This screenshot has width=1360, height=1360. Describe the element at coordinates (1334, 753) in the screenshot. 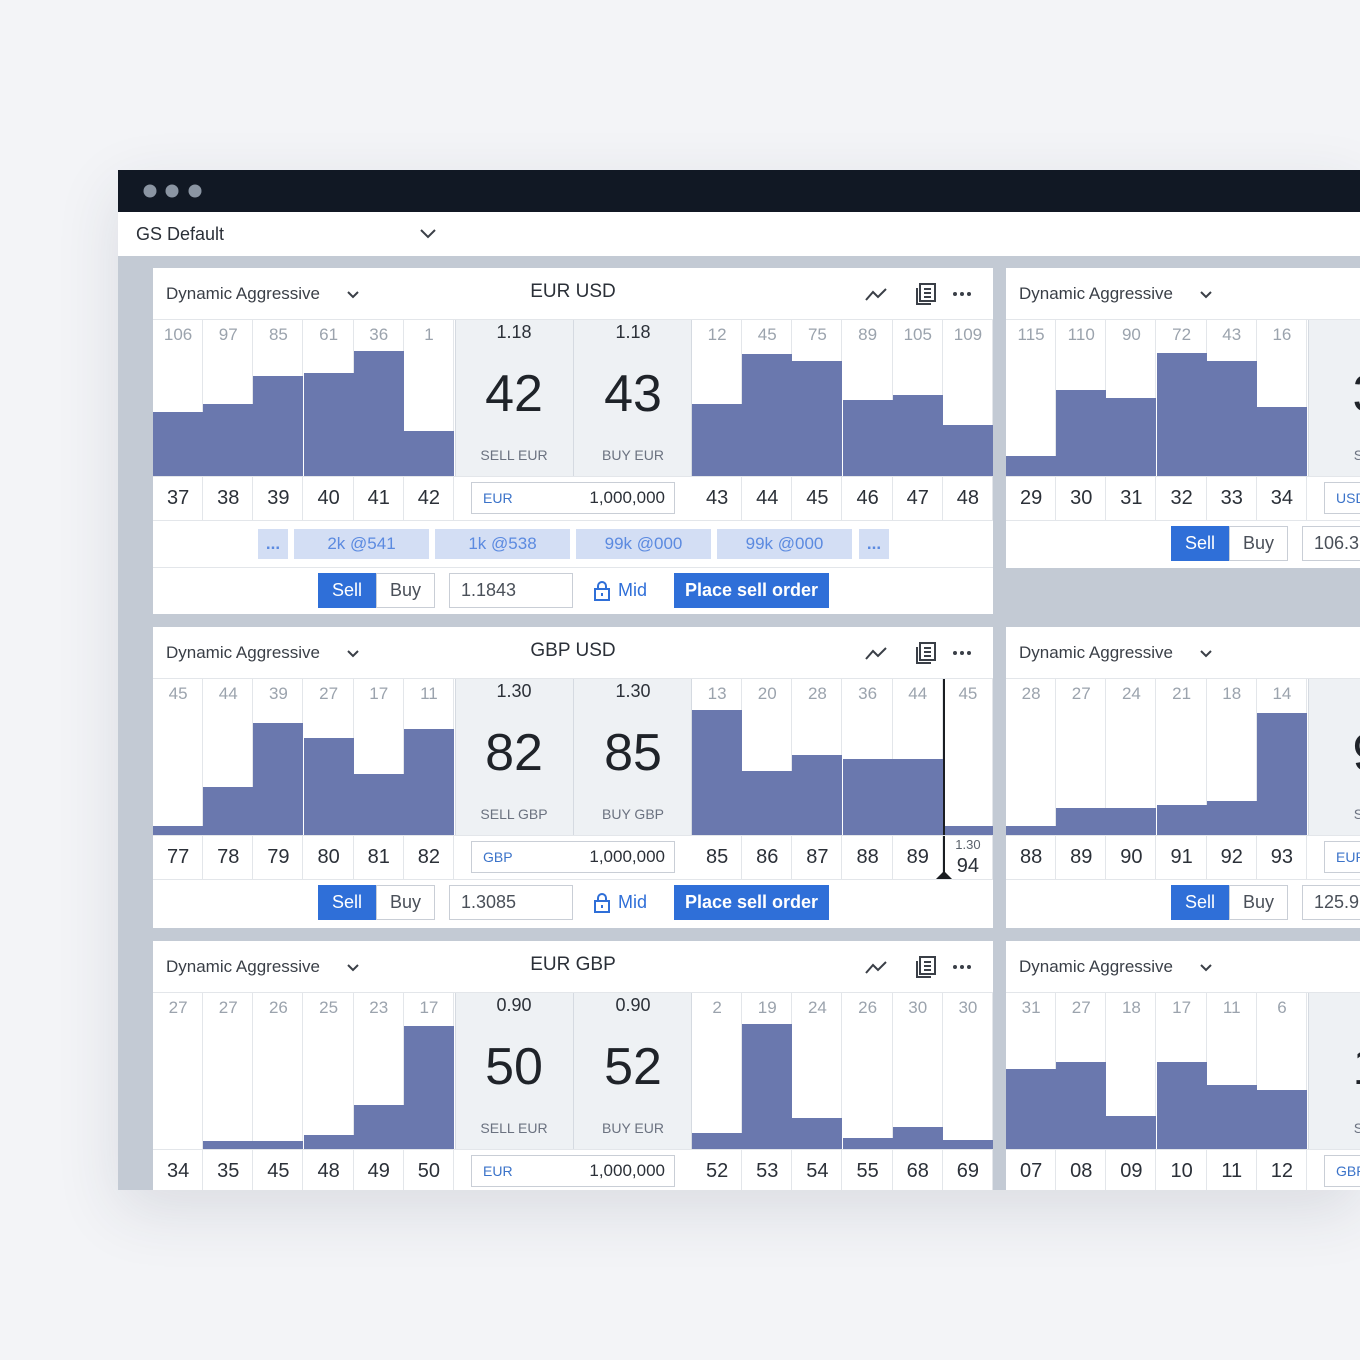

I see `pips: 9` at that location.